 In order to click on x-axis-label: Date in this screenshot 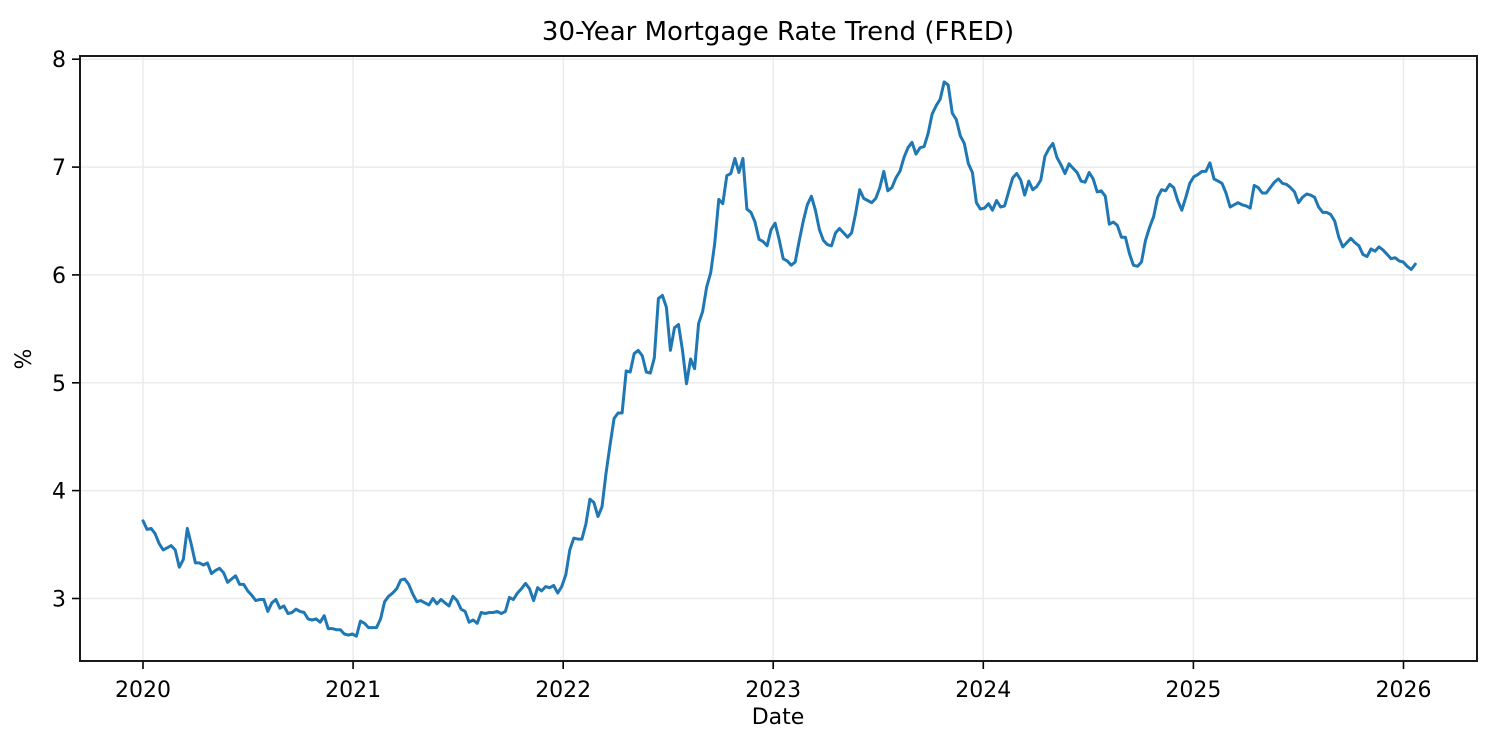, I will do `click(778, 717)`.